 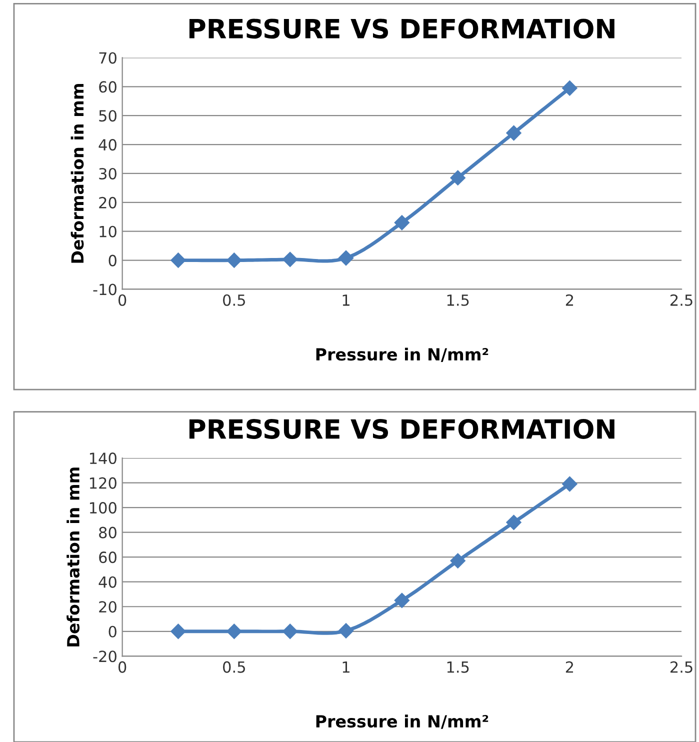 What do you see at coordinates (103, 508) in the screenshot?
I see `y-tick-label: 100` at bounding box center [103, 508].